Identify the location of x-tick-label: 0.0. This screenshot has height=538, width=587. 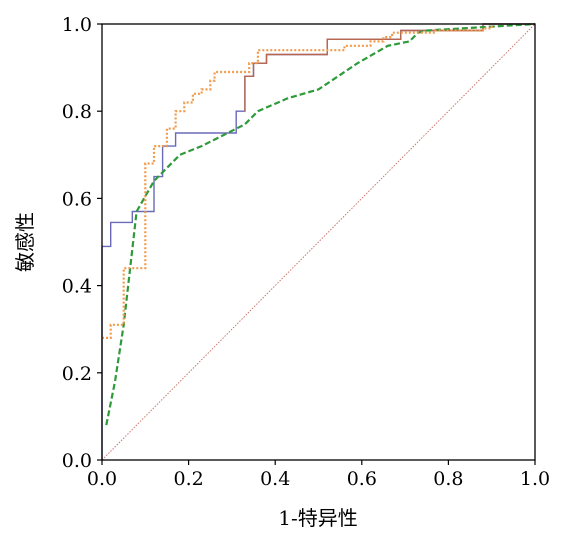
(102, 479).